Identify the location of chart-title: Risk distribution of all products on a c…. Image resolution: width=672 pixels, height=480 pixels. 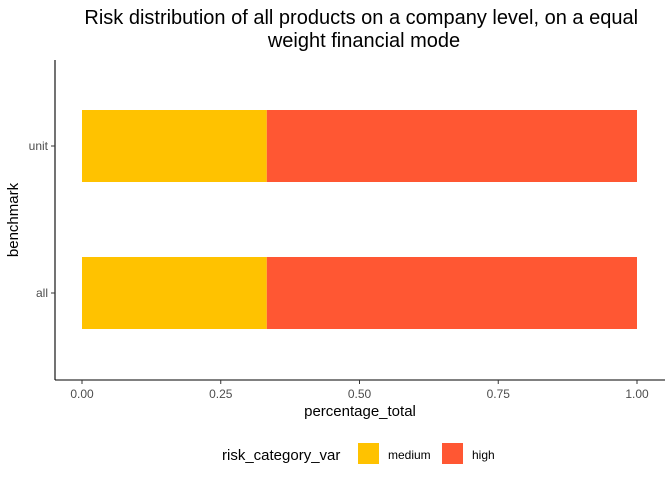
(363, 29).